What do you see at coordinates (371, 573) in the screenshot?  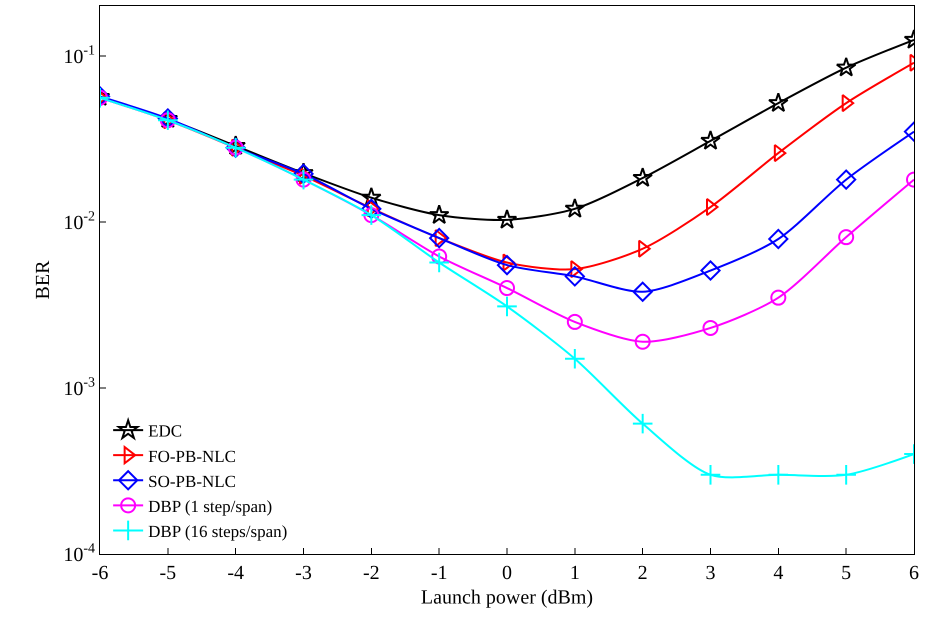 I see `x-tick-label: -2` at bounding box center [371, 573].